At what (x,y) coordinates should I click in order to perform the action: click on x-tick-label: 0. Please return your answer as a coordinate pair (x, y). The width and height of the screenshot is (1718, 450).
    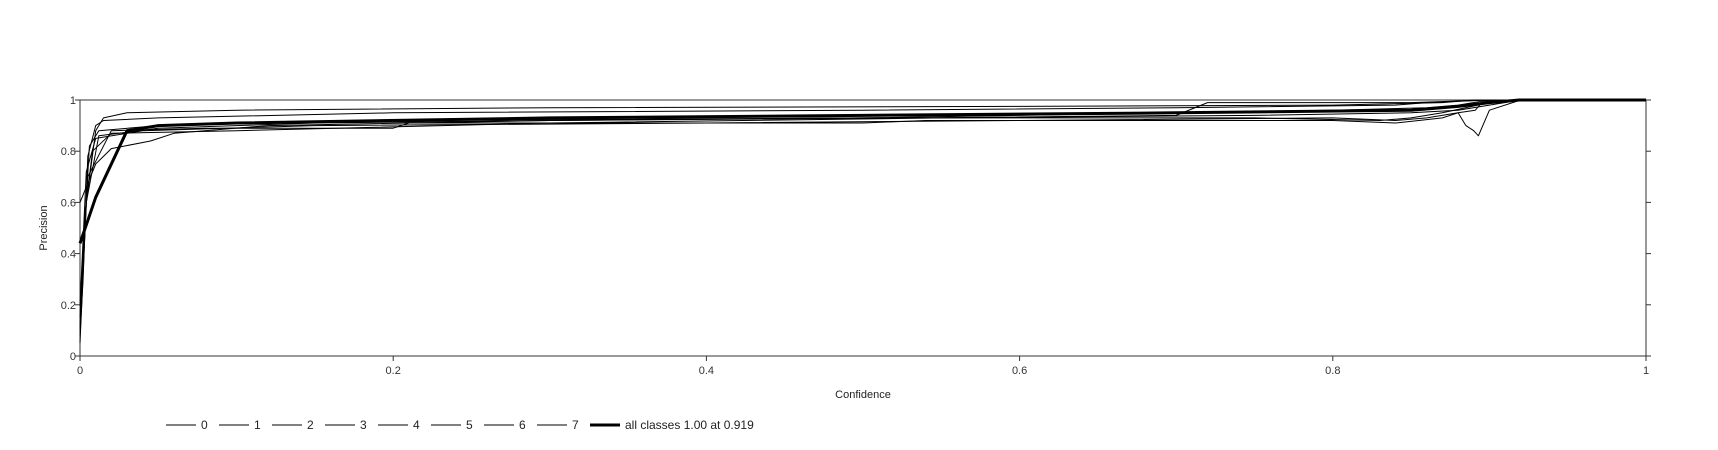
    Looking at the image, I should click on (80, 371).